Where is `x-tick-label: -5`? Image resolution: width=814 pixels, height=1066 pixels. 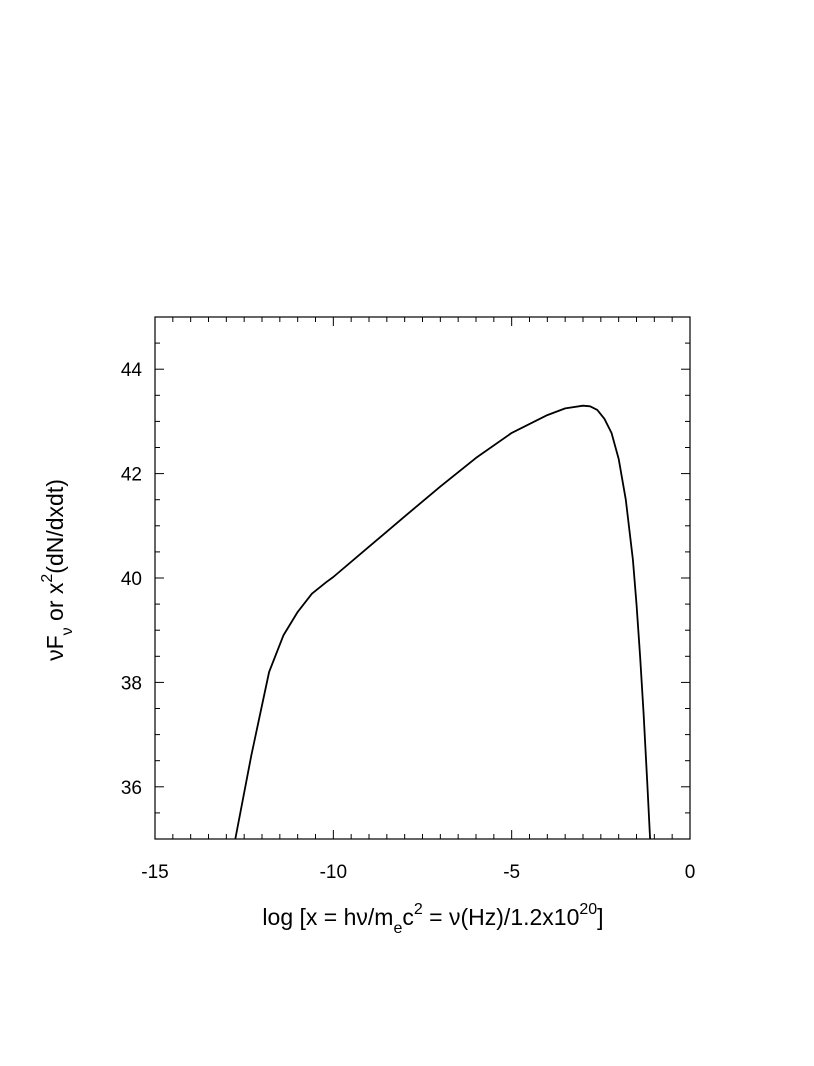
x-tick-label: -5 is located at coordinates (511, 872).